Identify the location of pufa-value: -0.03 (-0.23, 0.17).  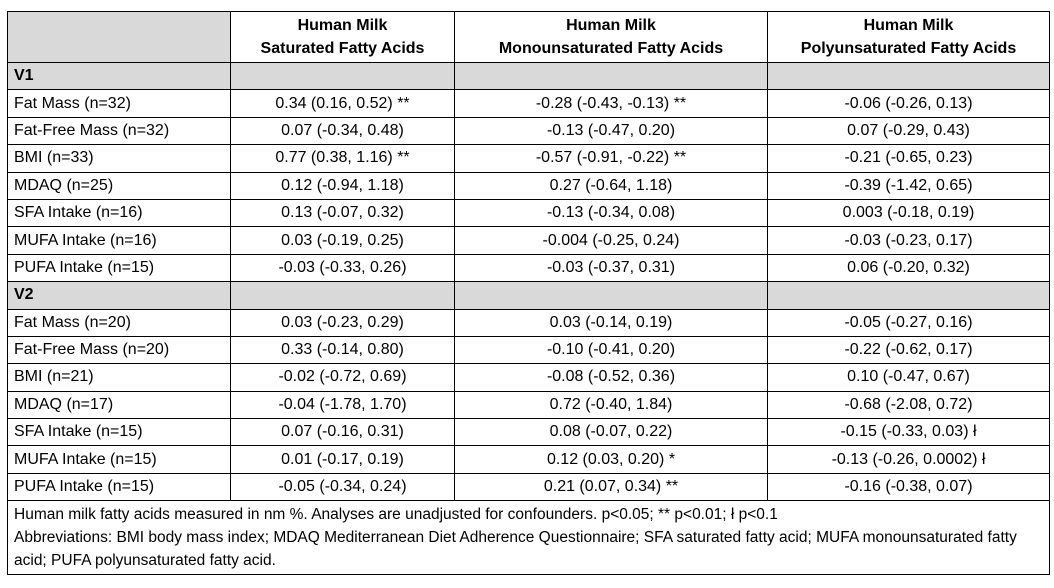
(908, 240).